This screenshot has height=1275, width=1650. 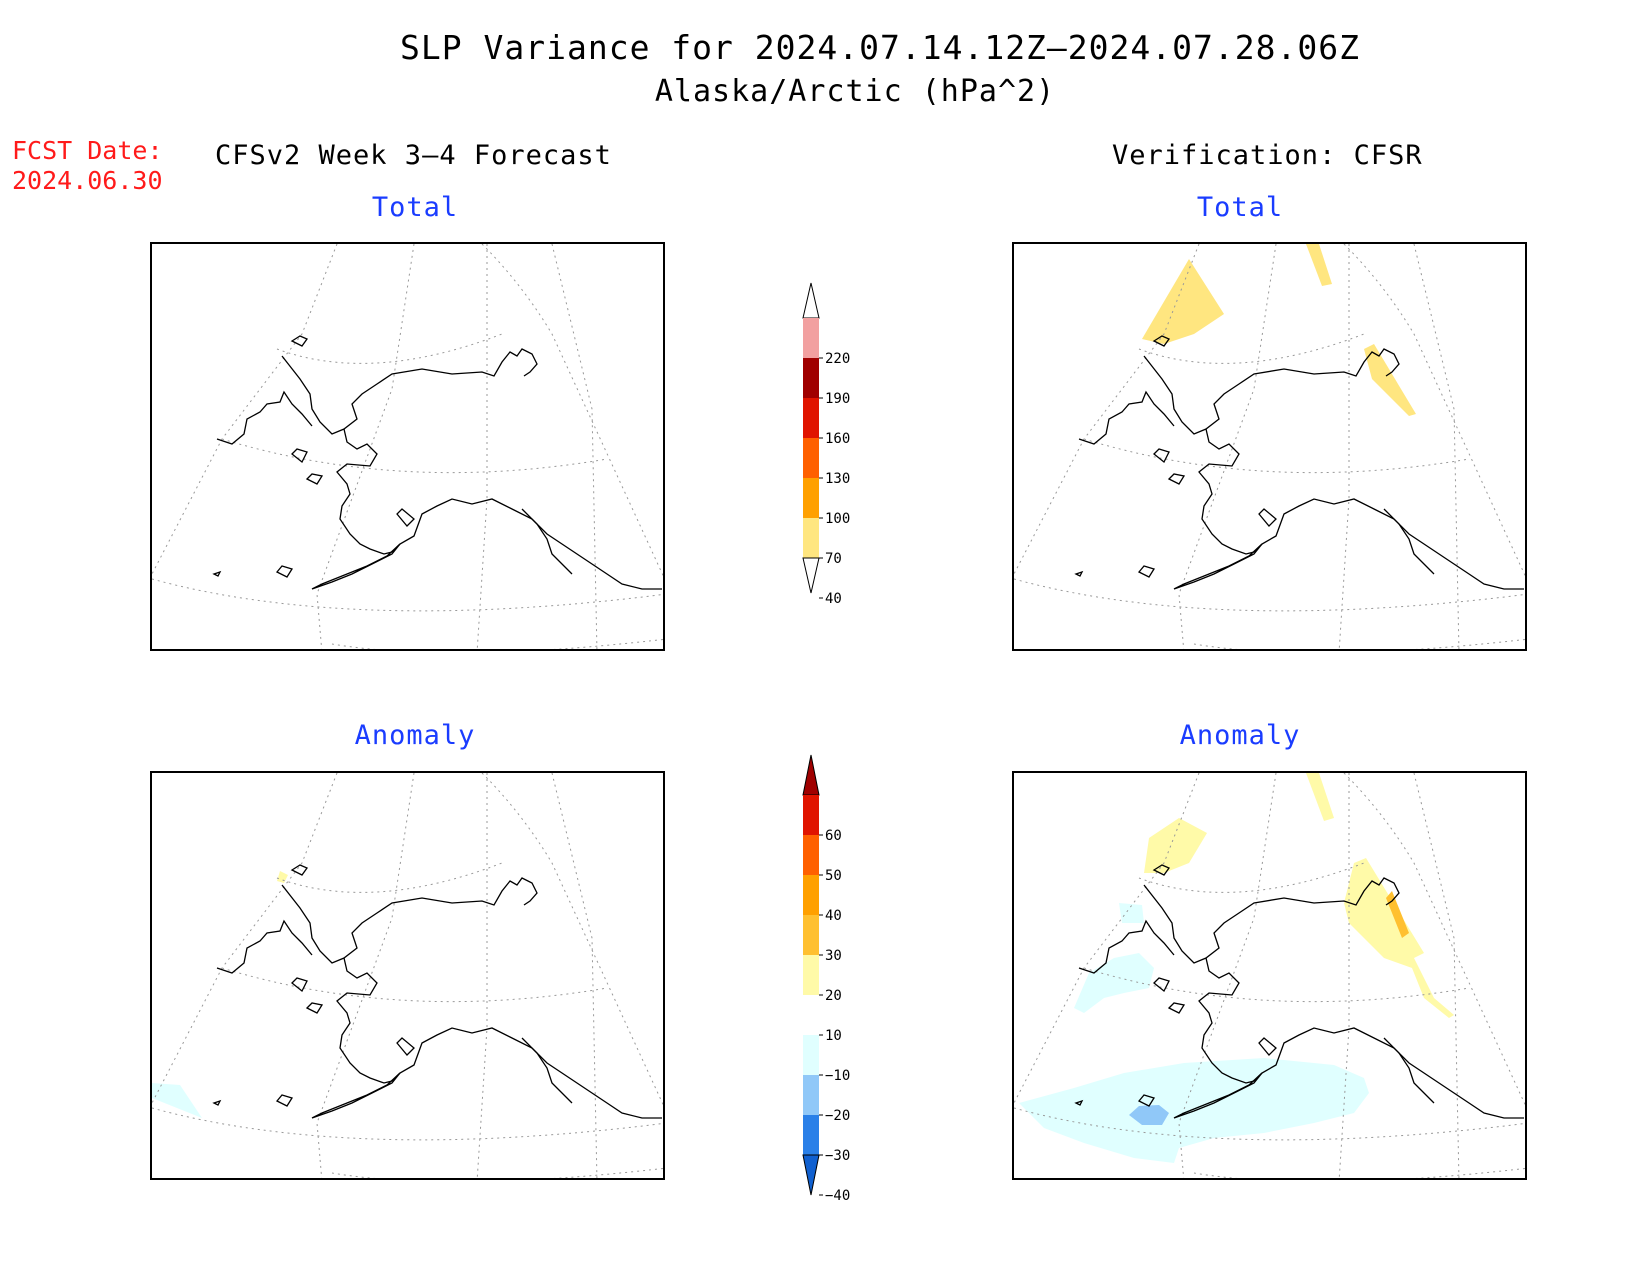 I want to click on map-forecast-anomaly, so click(x=407, y=975).